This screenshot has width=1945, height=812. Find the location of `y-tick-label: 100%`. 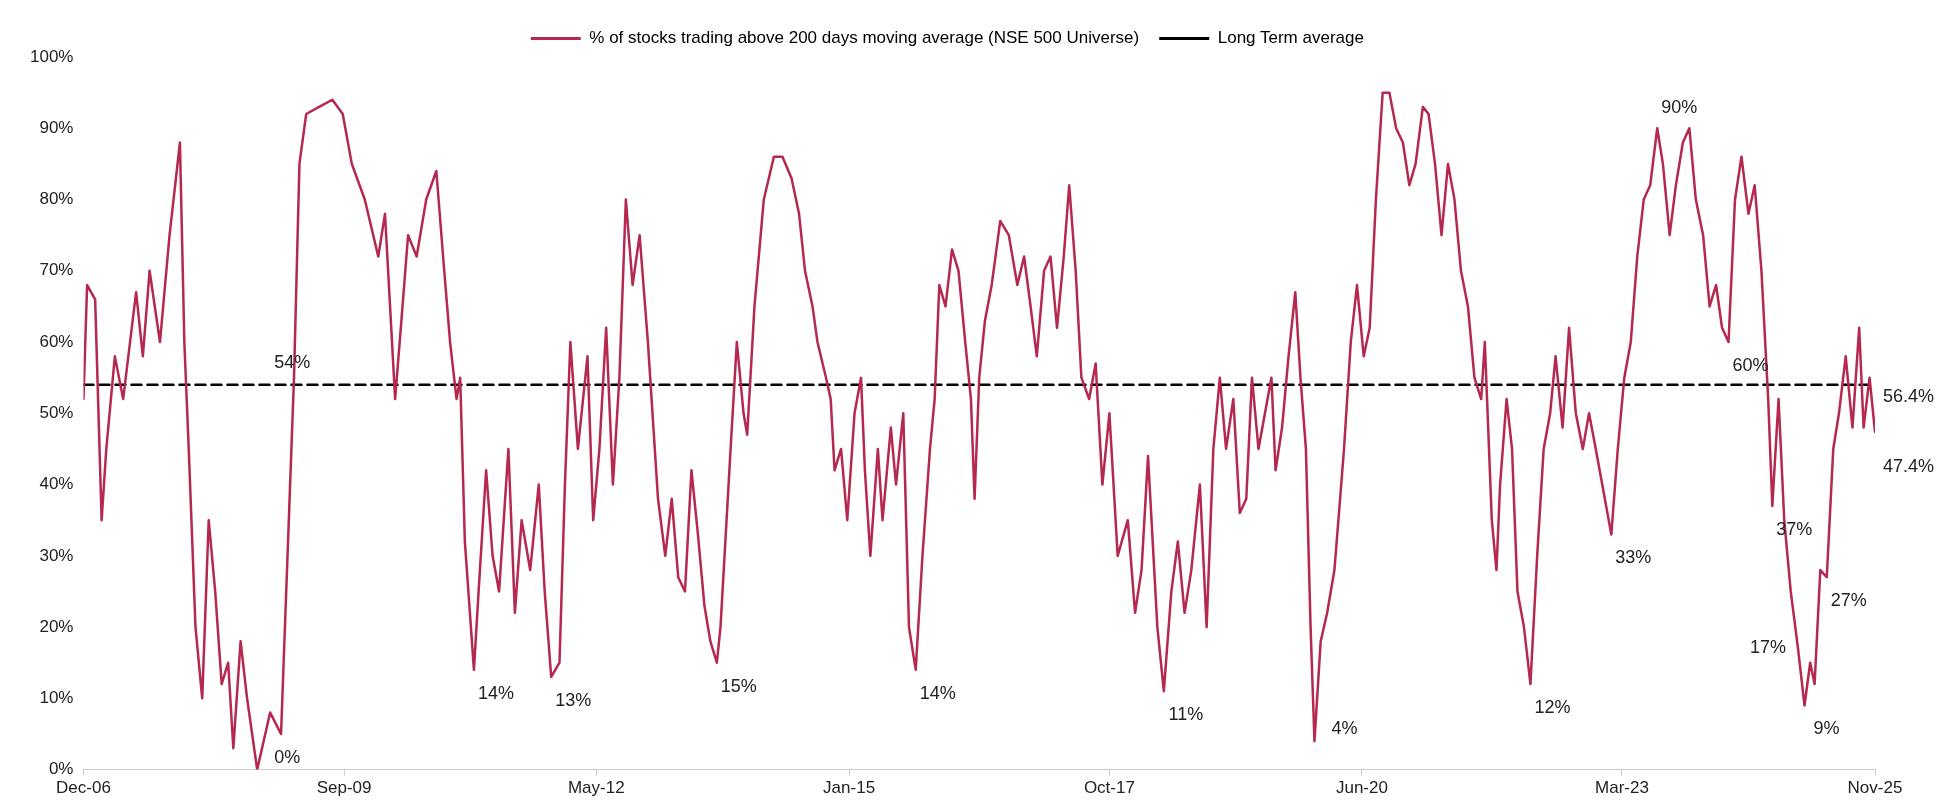

y-tick-label: 100% is located at coordinates (52, 56).